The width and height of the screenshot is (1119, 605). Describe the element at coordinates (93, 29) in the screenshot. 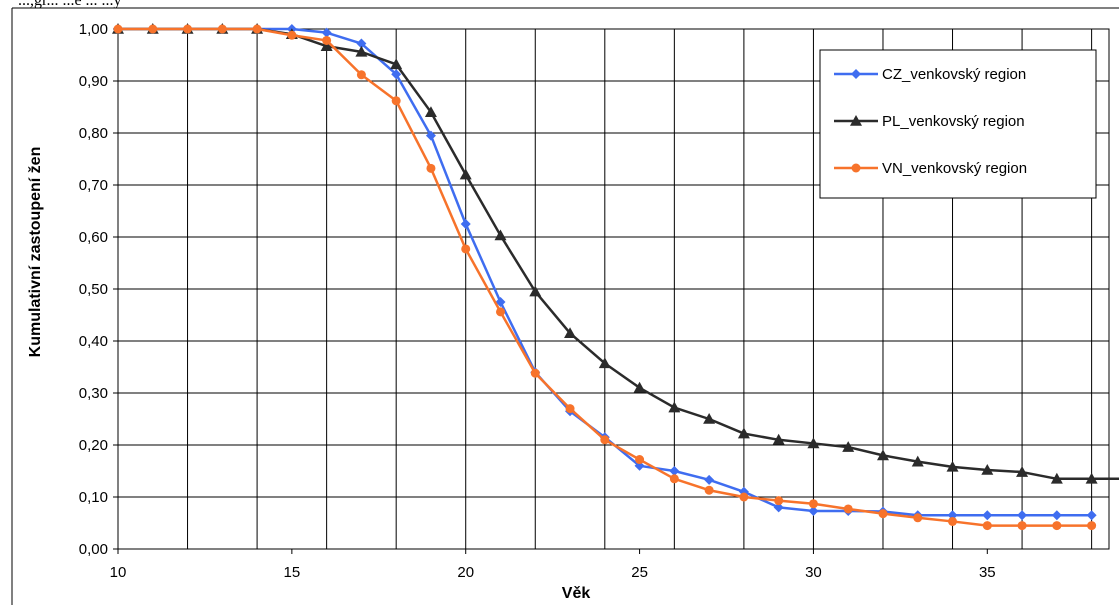

I see `y-tick-label: 1,00` at that location.